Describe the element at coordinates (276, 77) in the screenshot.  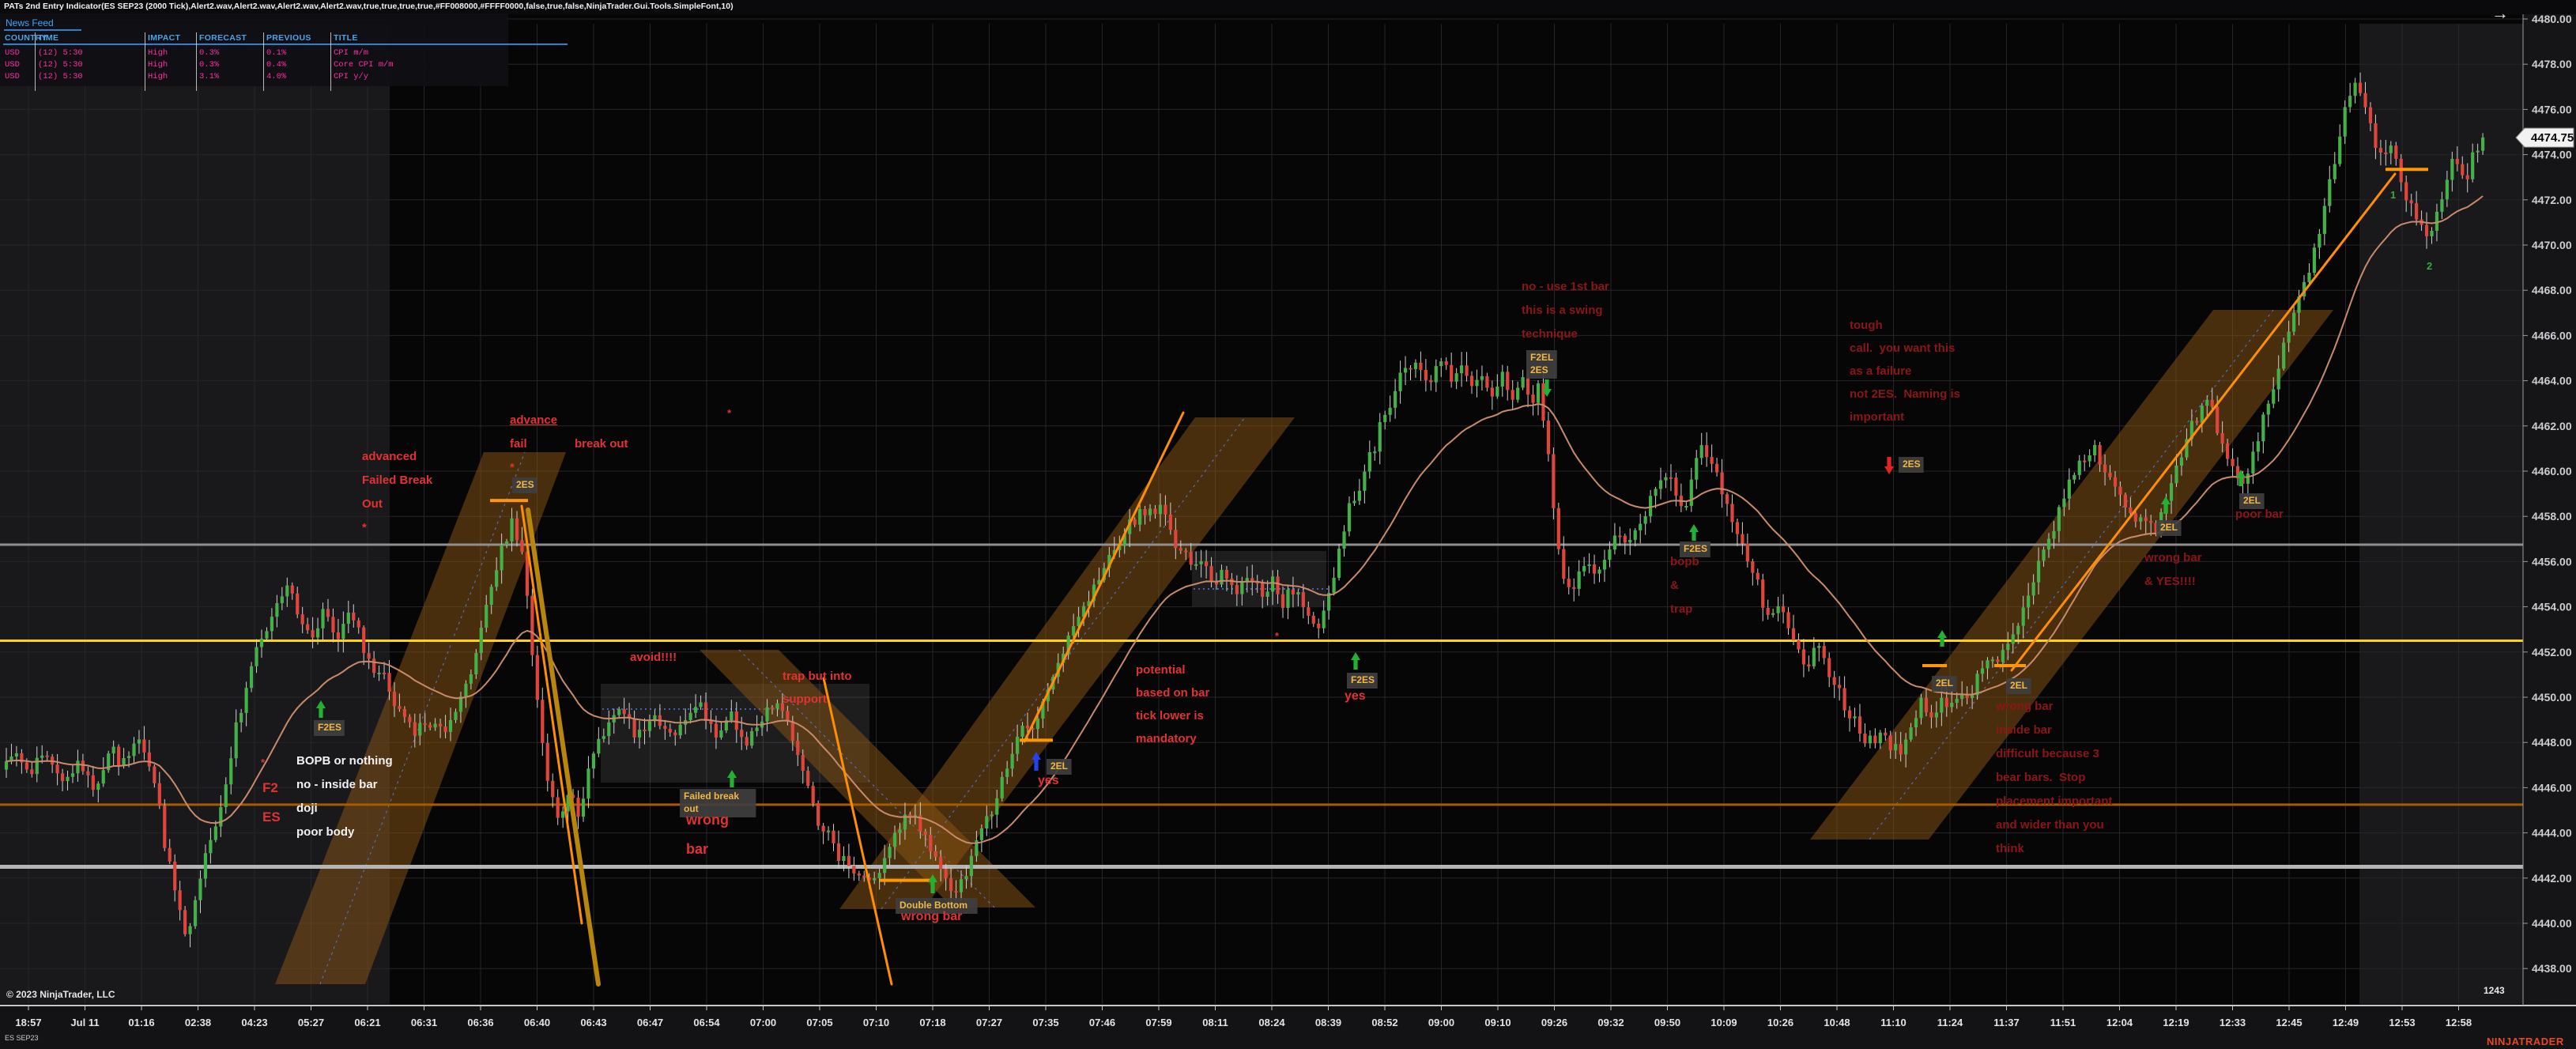
I see `news-cell: 4.0%` at that location.